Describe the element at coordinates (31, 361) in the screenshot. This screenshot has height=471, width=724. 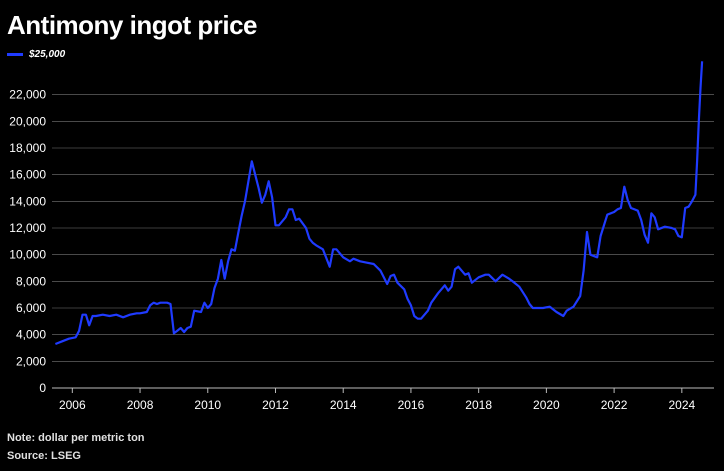
I see `y-tick-label: 2,000` at that location.